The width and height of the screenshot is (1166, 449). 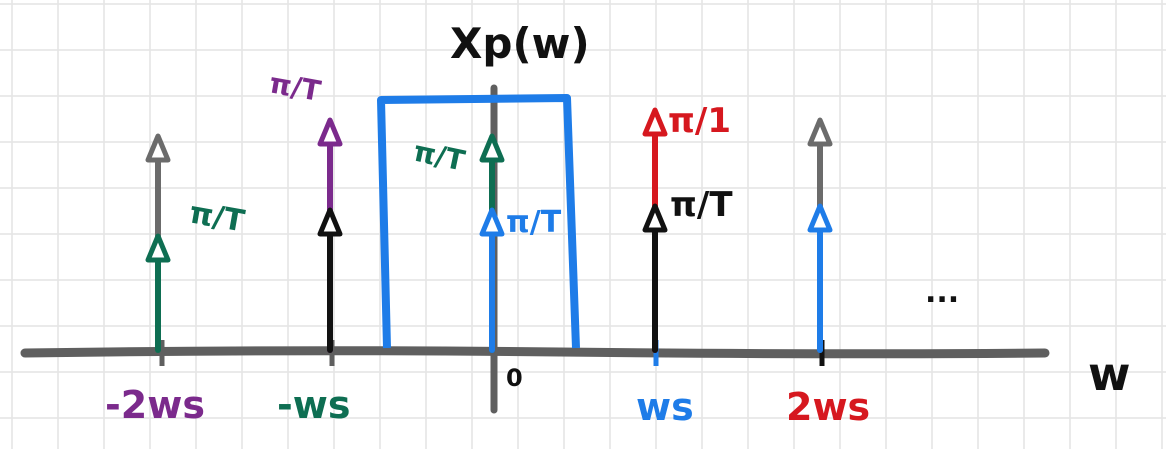 What do you see at coordinates (520, 43) in the screenshot?
I see `plot-title: Xp(w)` at bounding box center [520, 43].